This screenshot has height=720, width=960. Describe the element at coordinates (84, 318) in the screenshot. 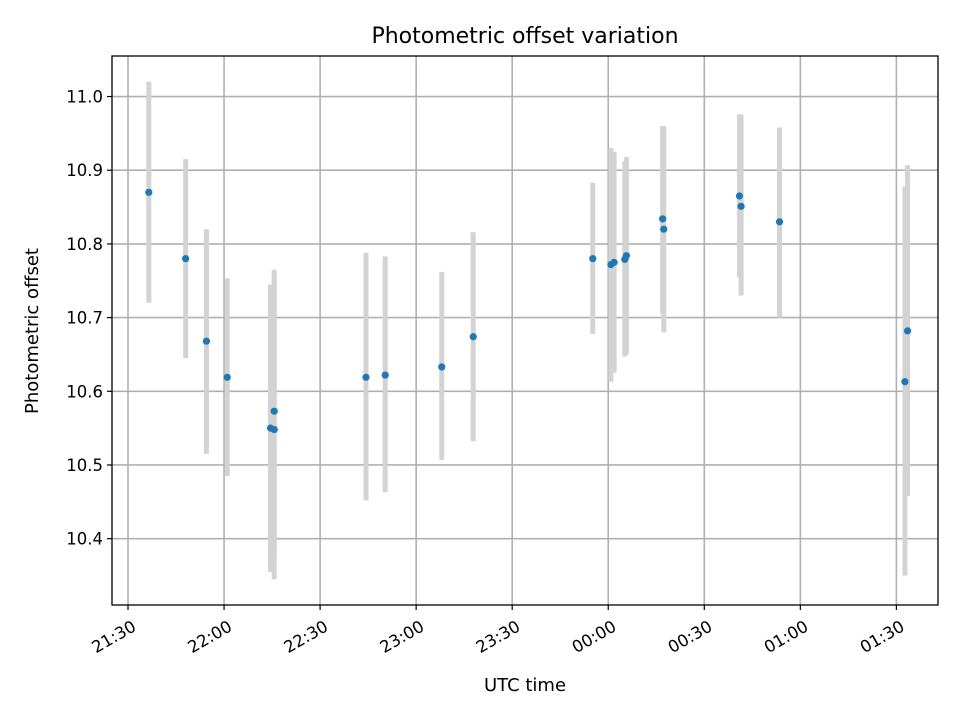

I see `y-tick-label: 10.7` at that location.